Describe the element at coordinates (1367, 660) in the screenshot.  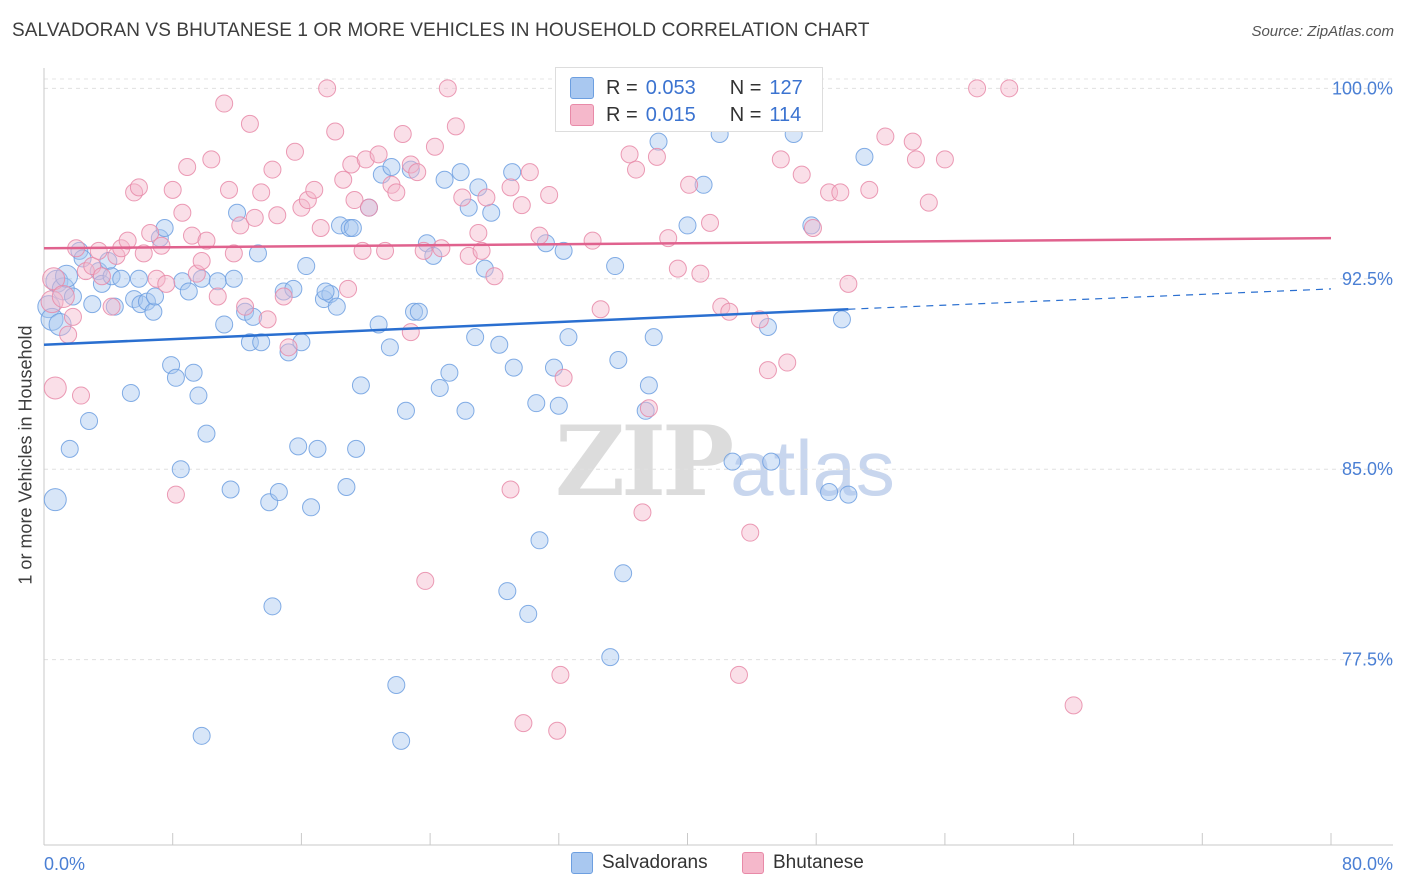
I see `y-tick-label: 77.5%` at that location.